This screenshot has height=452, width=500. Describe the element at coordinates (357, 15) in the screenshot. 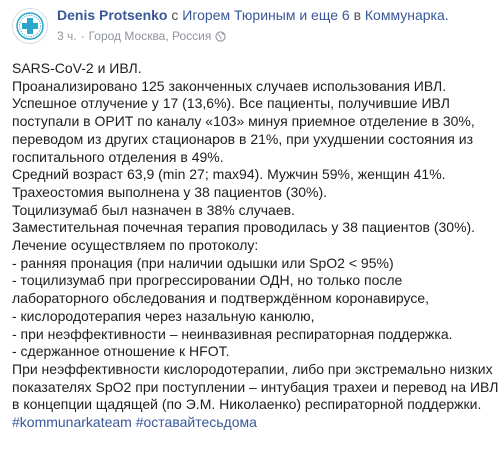

I see `at-prefix: в` at that location.